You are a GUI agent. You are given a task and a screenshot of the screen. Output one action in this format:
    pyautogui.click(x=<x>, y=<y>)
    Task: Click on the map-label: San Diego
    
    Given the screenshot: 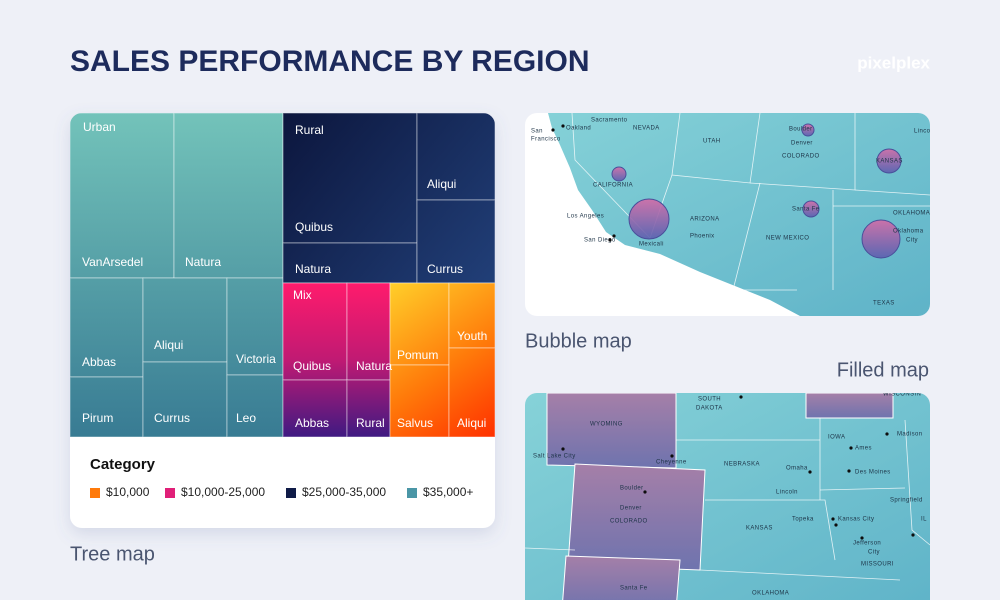 What is the action you would take?
    pyautogui.click(x=600, y=241)
    